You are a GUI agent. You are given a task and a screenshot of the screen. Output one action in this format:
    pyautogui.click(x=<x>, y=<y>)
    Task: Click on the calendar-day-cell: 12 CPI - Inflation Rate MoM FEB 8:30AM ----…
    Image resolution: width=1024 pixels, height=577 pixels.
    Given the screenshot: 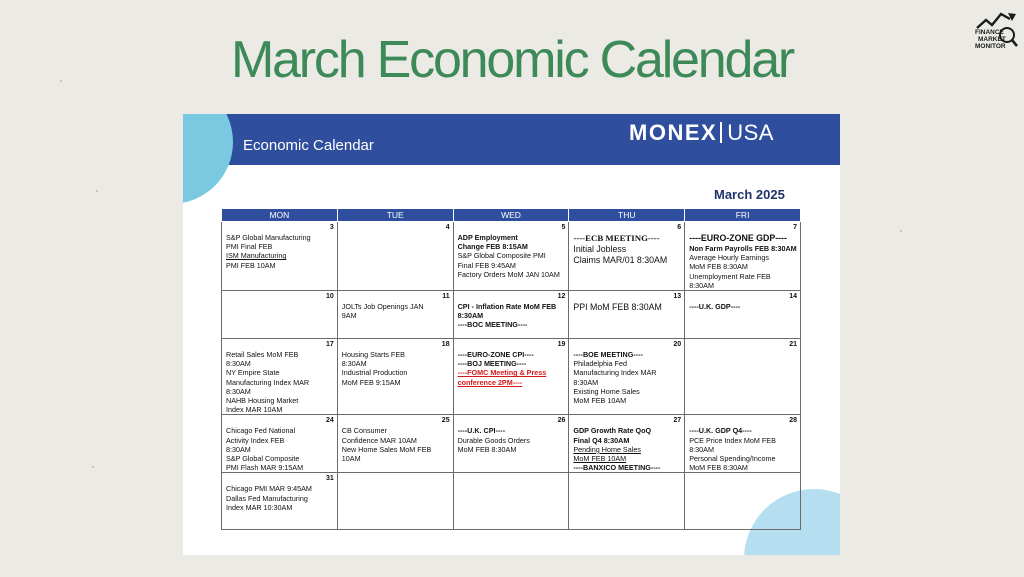 What is the action you would take?
    pyautogui.click(x=511, y=315)
    